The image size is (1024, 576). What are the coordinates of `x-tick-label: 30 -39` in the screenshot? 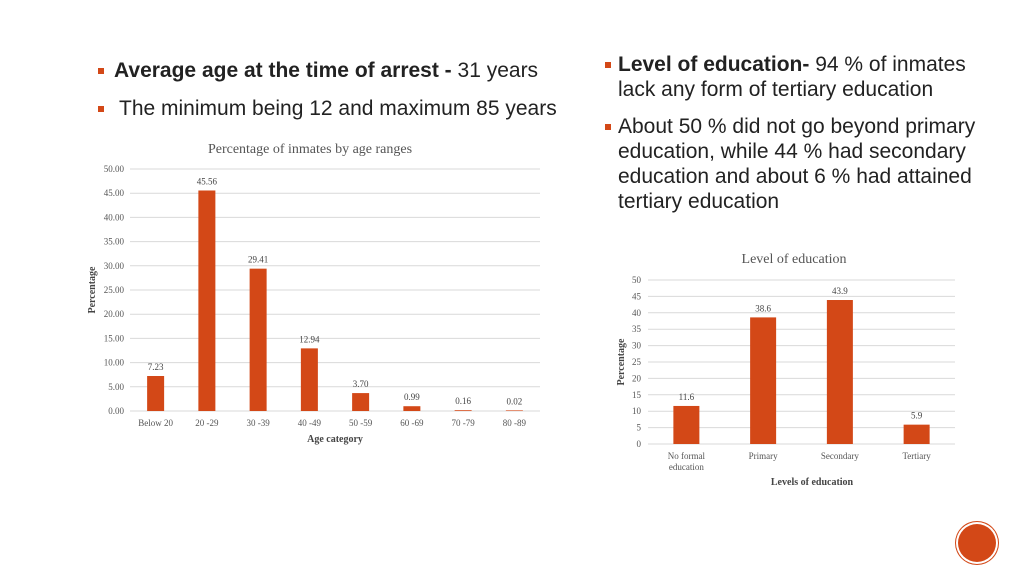 It's located at (259, 423).